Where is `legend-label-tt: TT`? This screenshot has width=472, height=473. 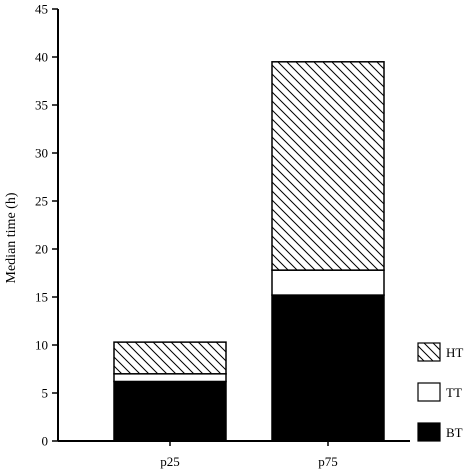
legend-label-tt: TT is located at coordinates (454, 392).